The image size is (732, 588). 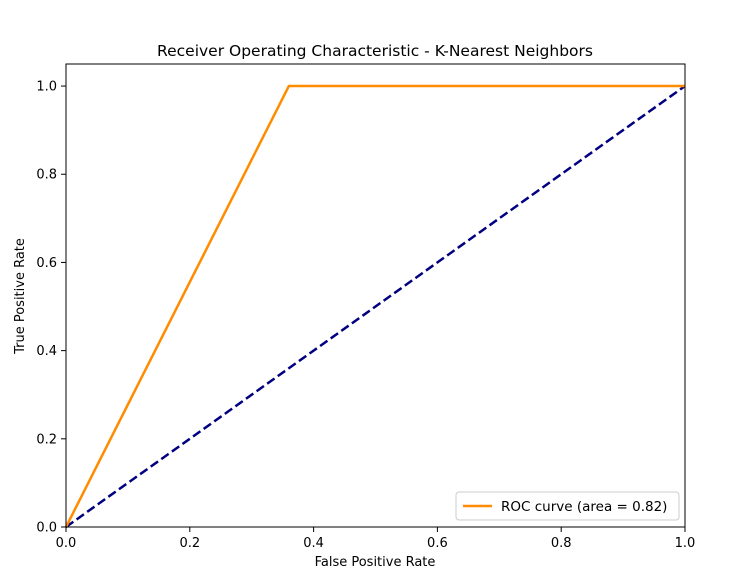 I want to click on x-tick-label: 0.2, so click(x=189, y=543).